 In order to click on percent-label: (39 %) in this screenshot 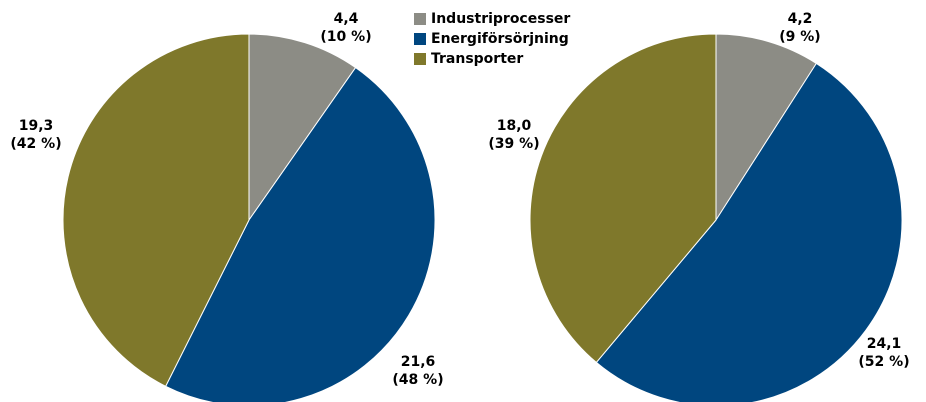, I will do `click(513, 144)`.